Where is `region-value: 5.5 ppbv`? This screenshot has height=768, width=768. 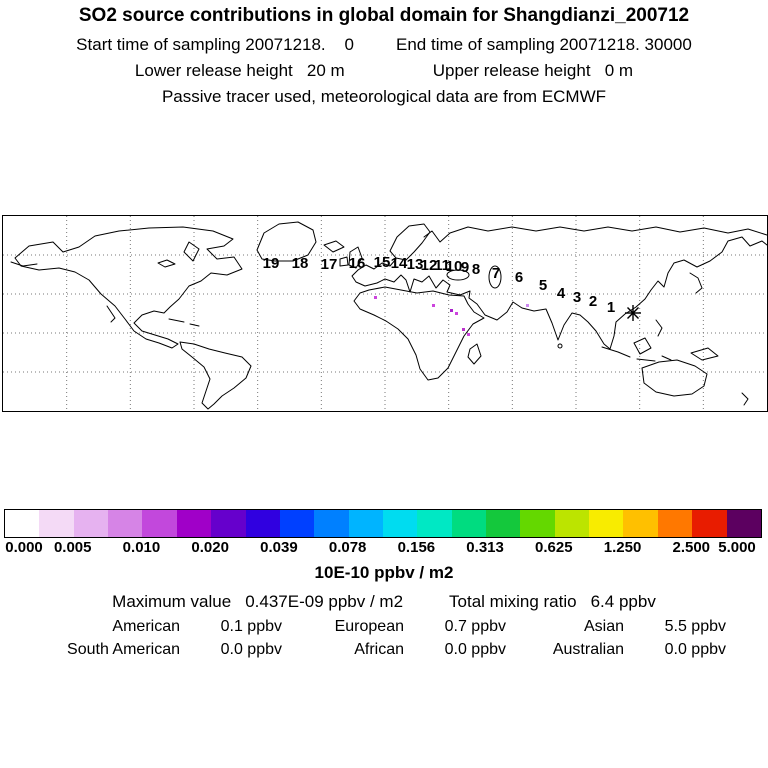
region-value: 5.5 ppbv is located at coordinates (695, 626).